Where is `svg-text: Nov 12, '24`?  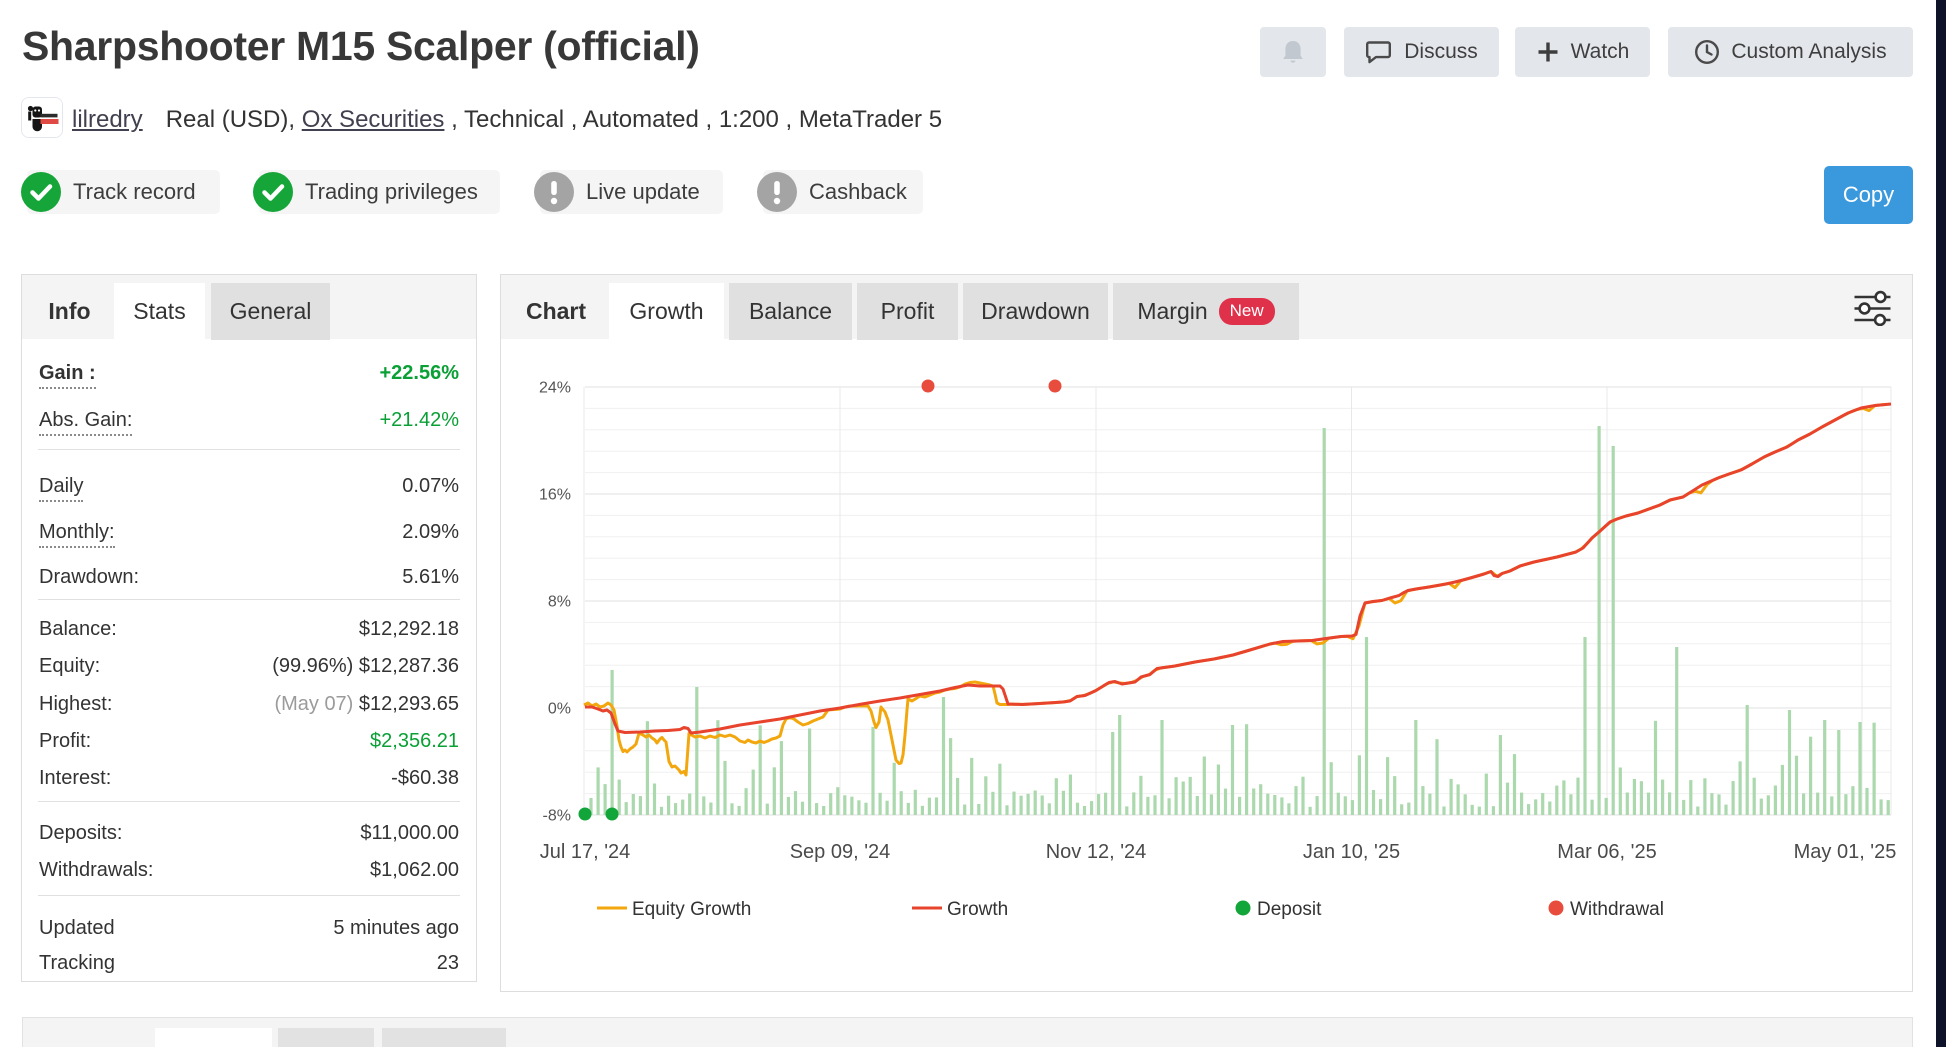 svg-text: Nov 12, '24 is located at coordinates (1096, 852).